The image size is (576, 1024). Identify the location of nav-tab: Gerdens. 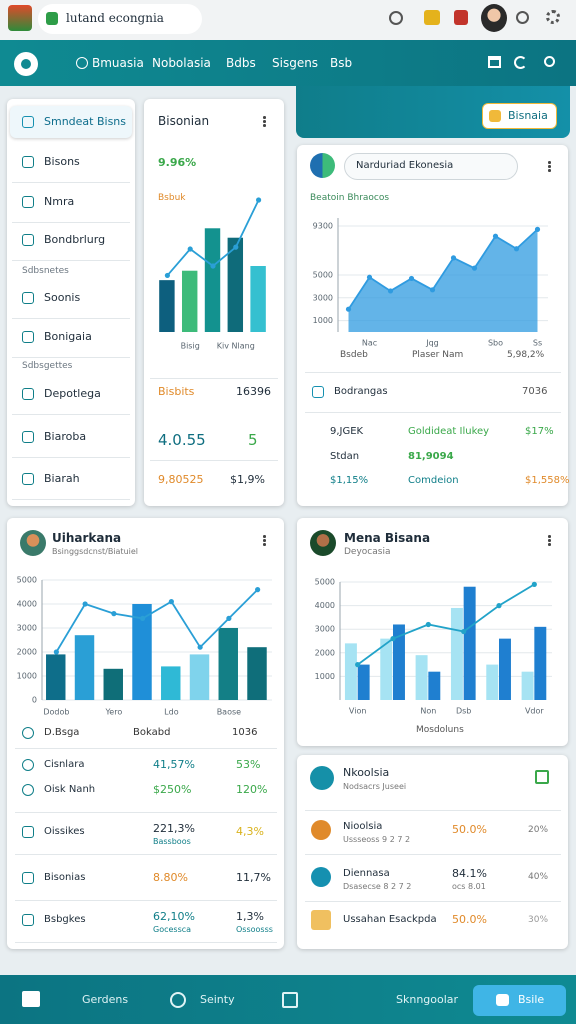
(105, 999).